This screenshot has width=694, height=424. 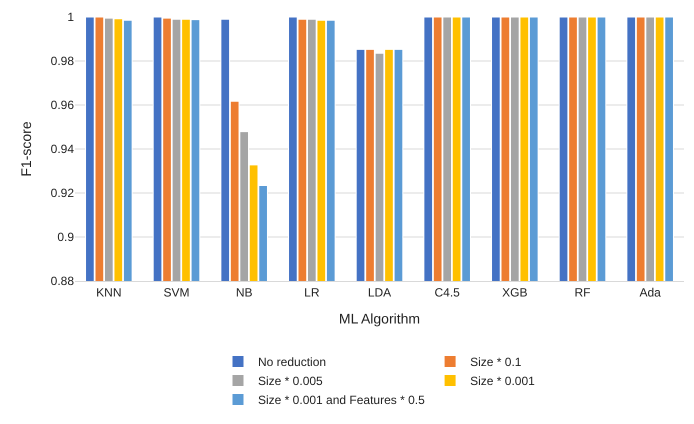 I want to click on legend-label: No reduction, so click(x=292, y=362).